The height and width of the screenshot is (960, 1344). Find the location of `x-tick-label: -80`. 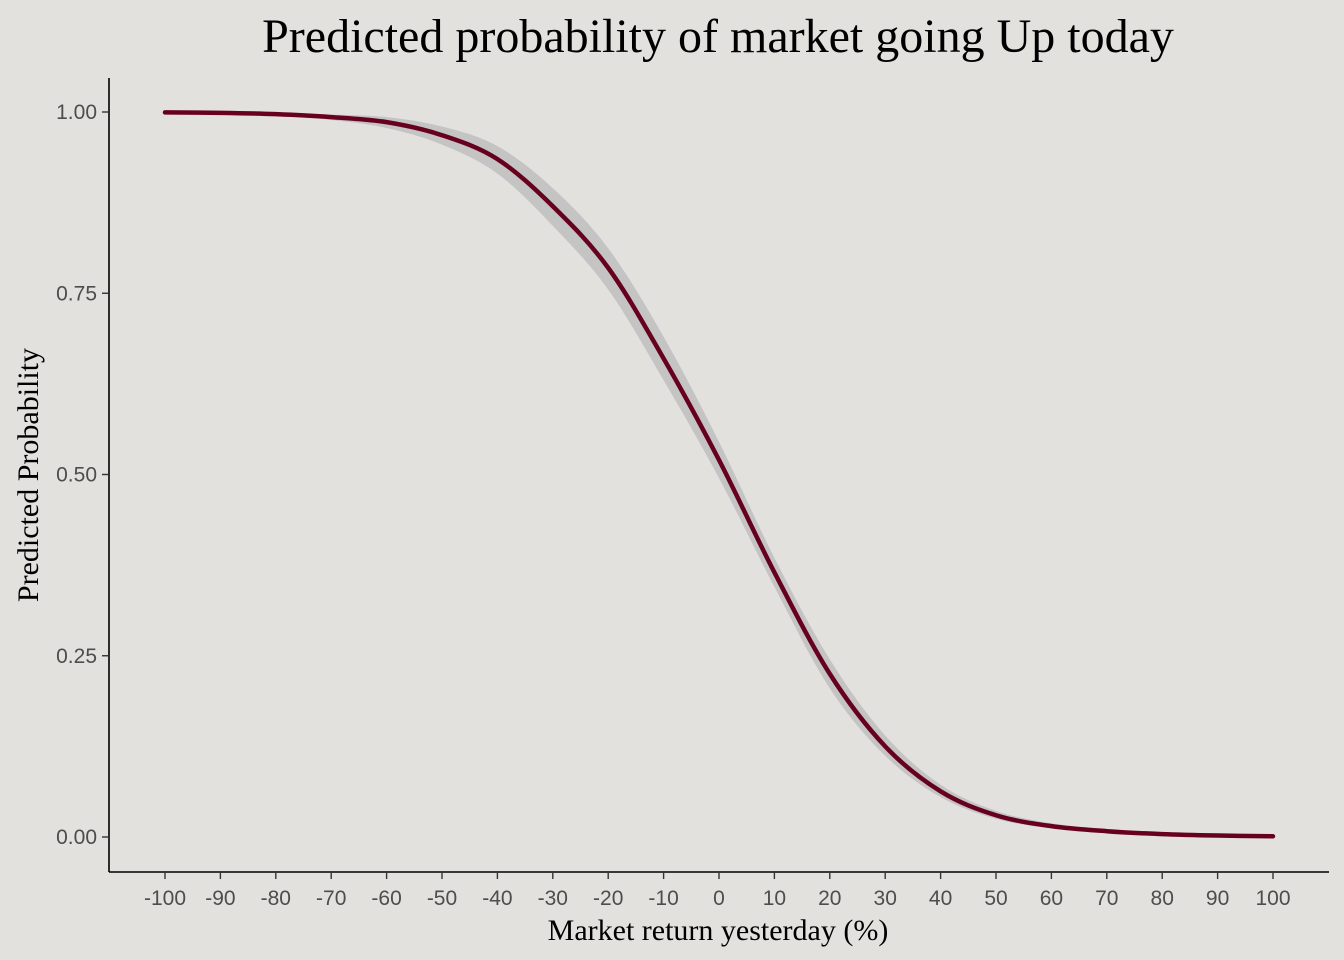

x-tick-label: -80 is located at coordinates (276, 898).